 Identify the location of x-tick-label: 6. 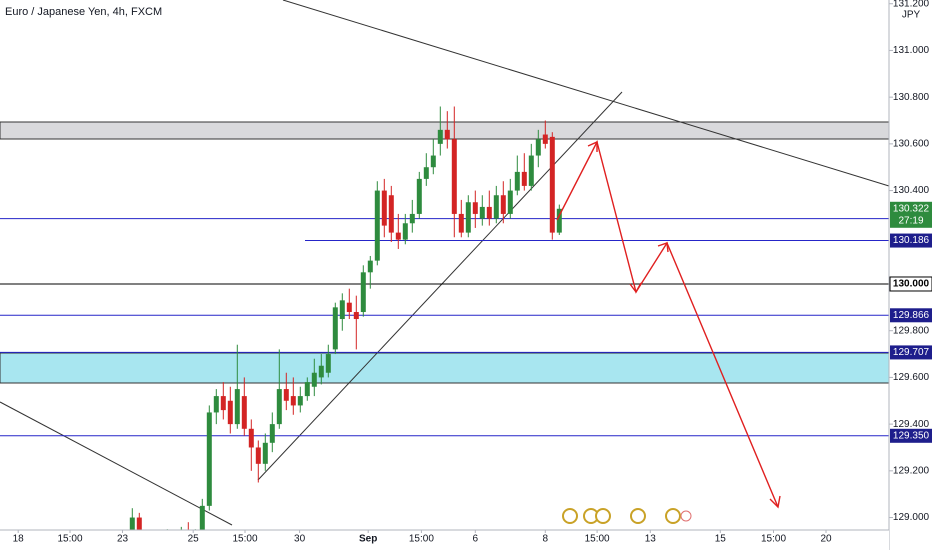
(476, 539).